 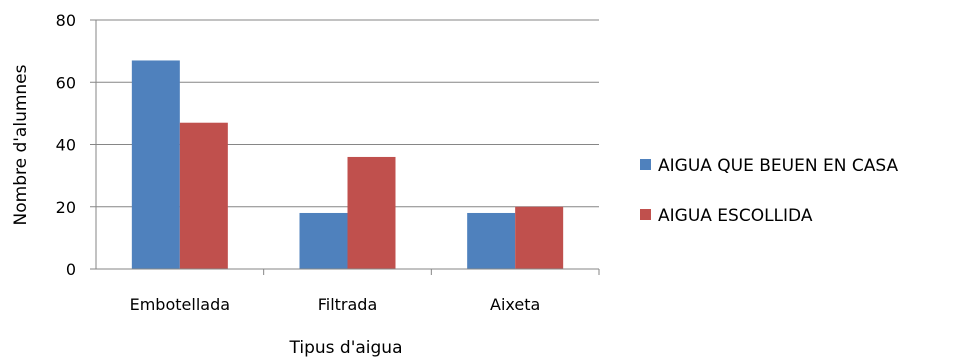 I want to click on x-tick-labels: Embotellada Filtrada Aixeta, so click(x=335, y=304).